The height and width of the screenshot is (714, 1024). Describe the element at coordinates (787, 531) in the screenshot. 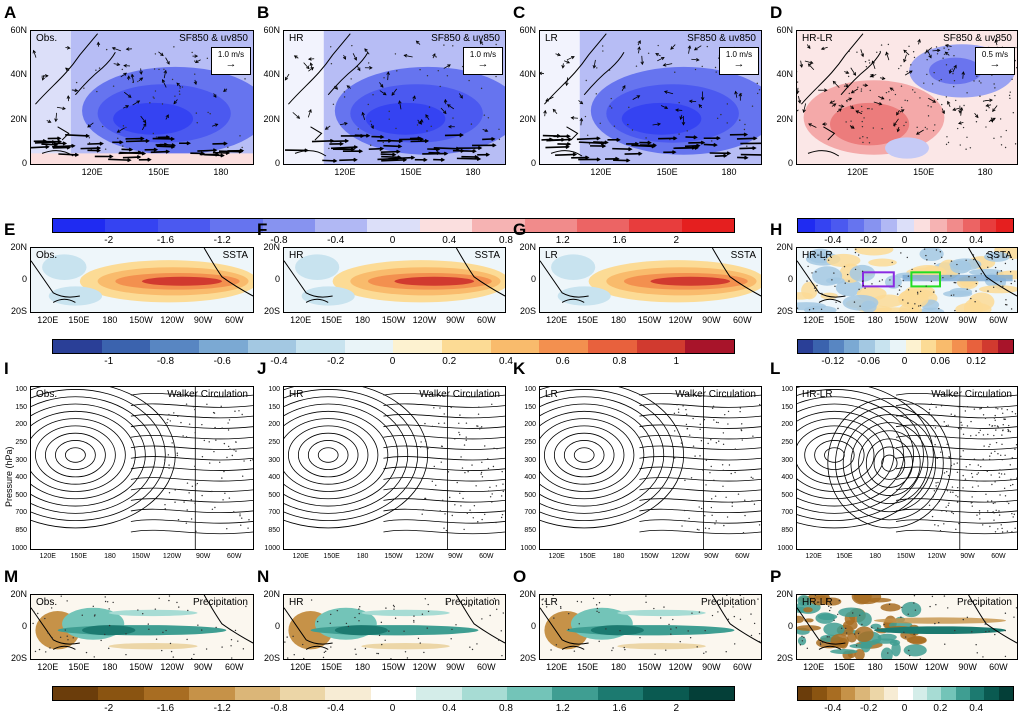

I see `y-tick-label: 850` at that location.